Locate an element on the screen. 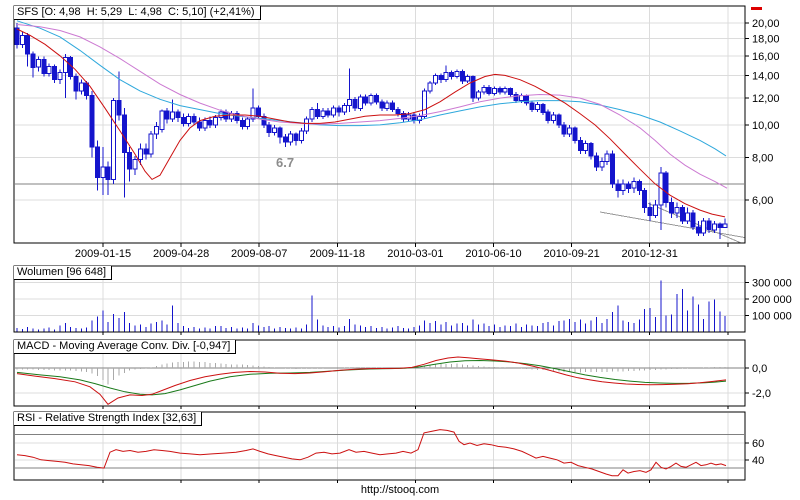  price-tick-label: 20,00 is located at coordinates (766, 24).